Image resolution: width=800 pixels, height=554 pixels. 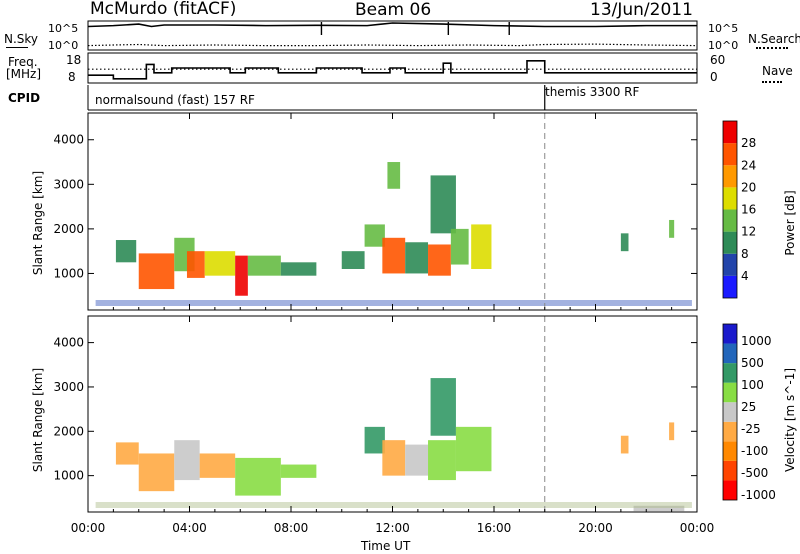 I want to click on freq-tick-bottom: 8, so click(x=72, y=77).